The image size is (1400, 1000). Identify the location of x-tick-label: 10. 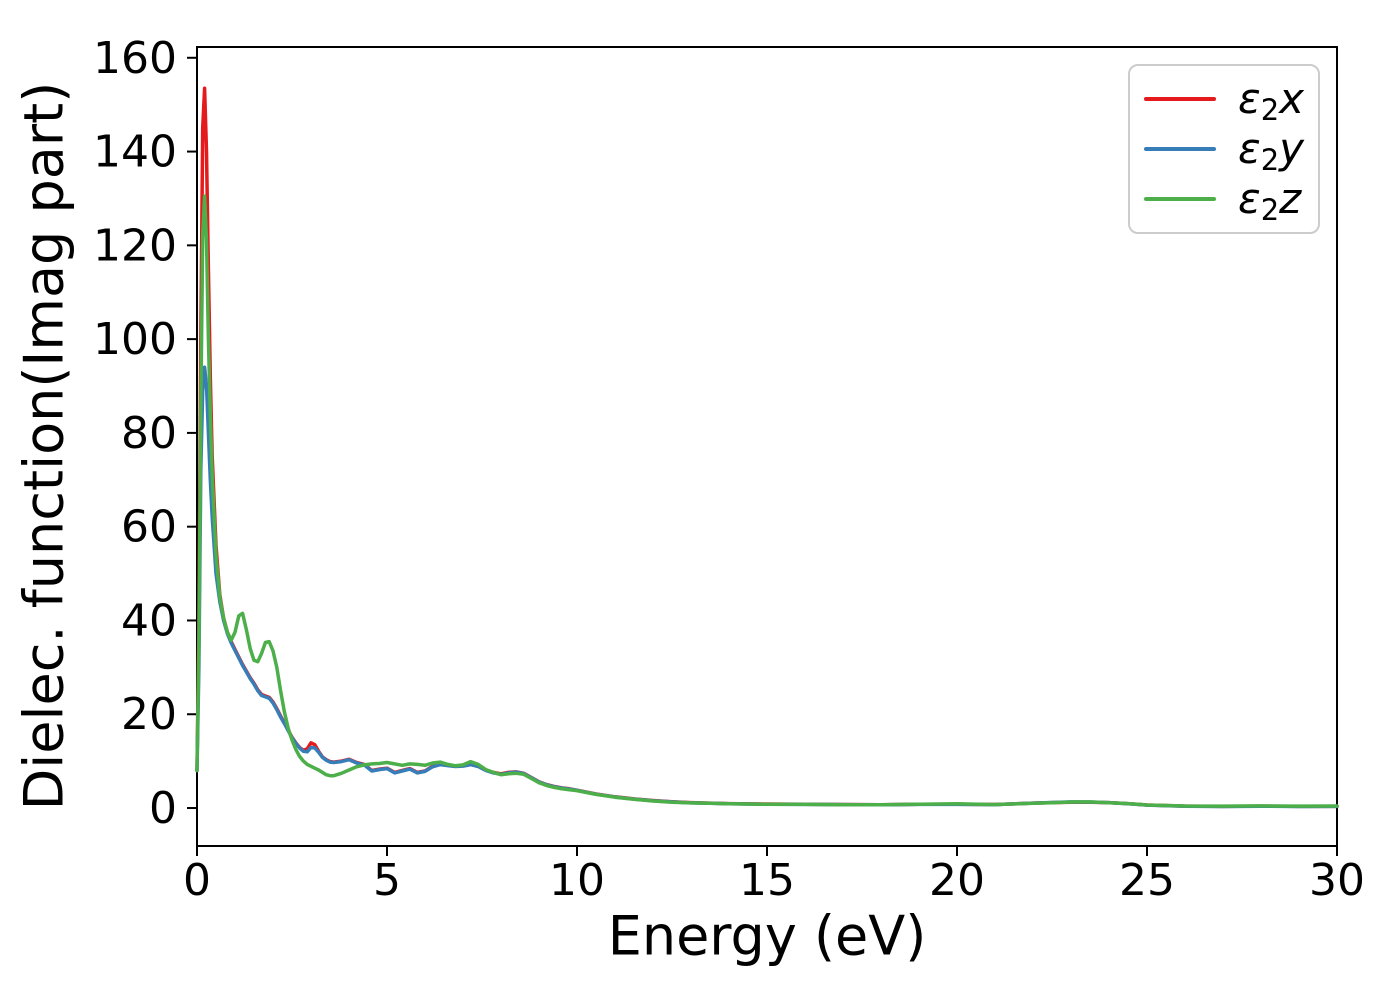
(577, 880).